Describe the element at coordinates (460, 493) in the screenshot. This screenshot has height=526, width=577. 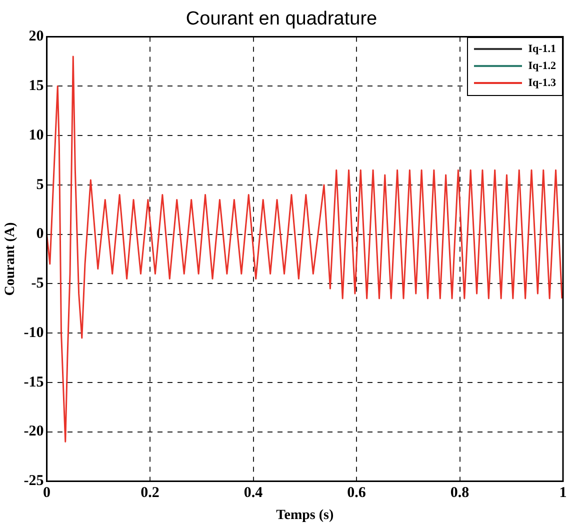
I see `x-tick-label: 0.8` at that location.